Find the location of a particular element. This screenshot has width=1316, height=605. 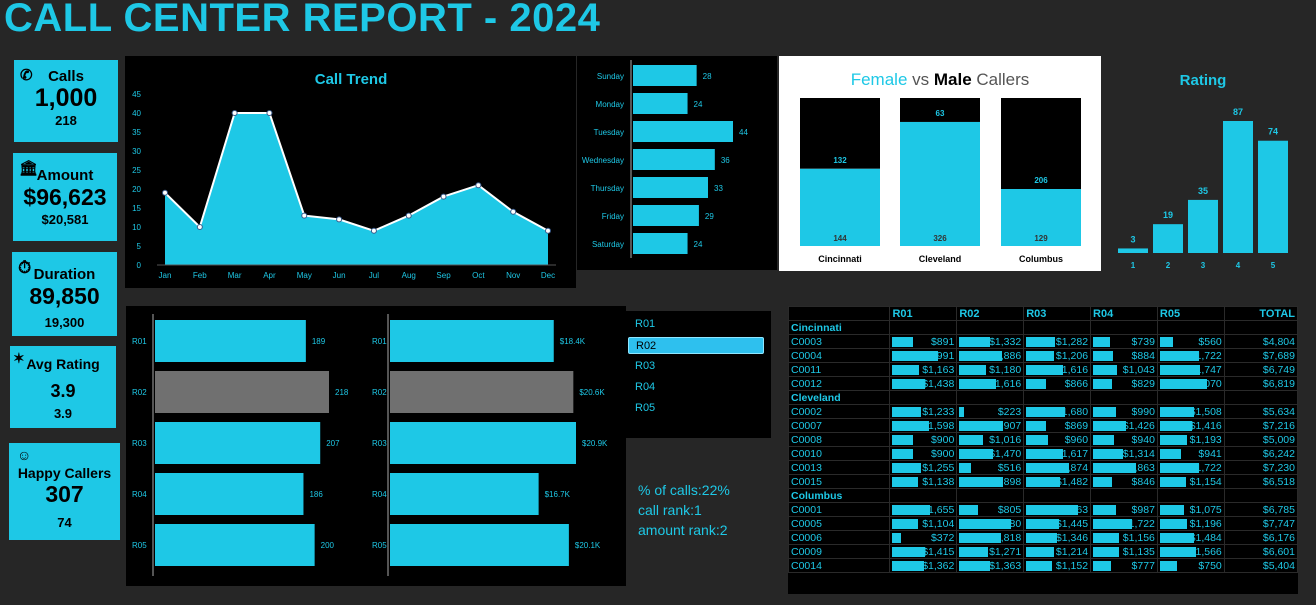

total-cell: $6,785 is located at coordinates (1260, 509).